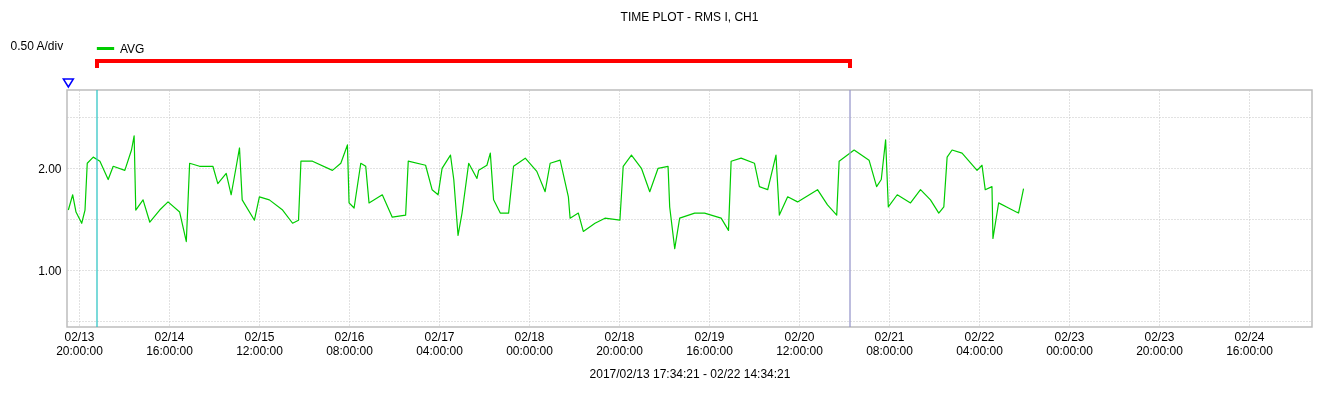  I want to click on x-tick-label: 02/17 04:00:00, so click(440, 343).